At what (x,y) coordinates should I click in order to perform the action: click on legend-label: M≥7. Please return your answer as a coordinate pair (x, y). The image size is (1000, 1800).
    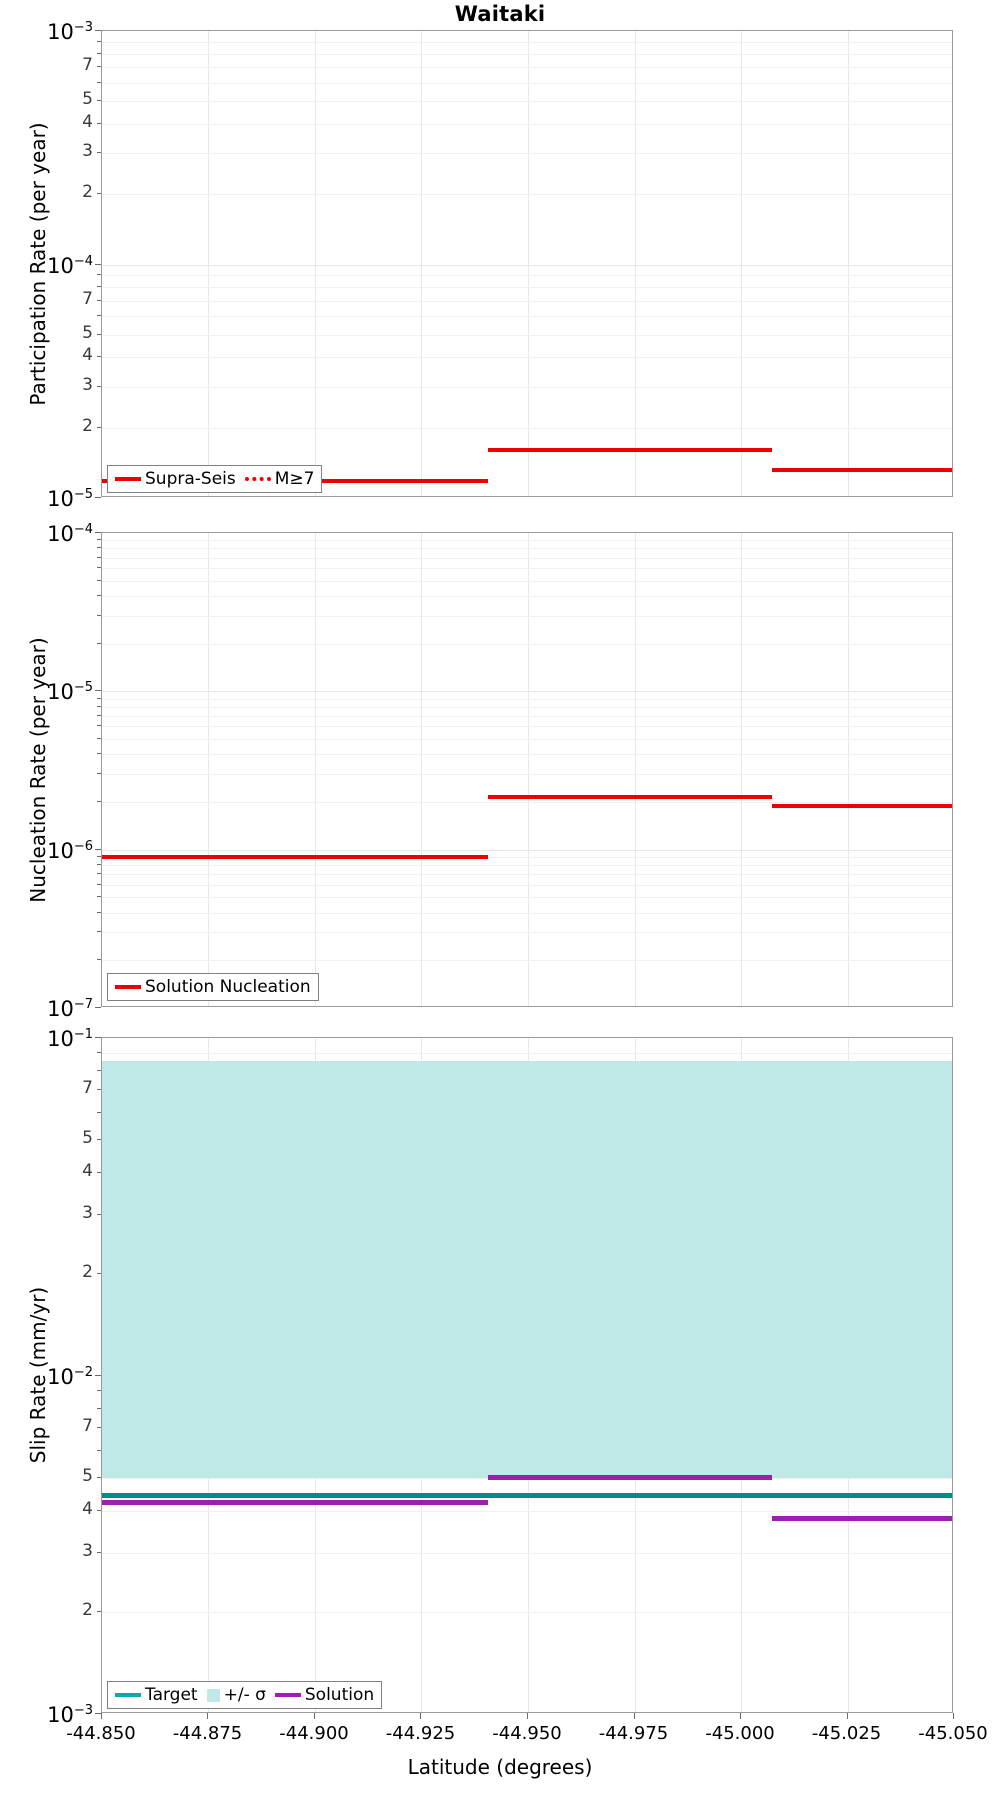
    Looking at the image, I should click on (294, 479).